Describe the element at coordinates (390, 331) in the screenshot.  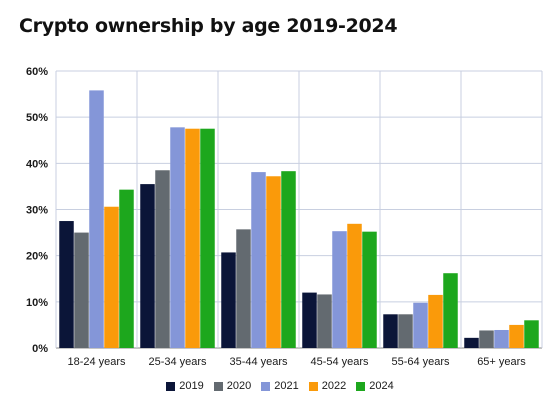
I see `bar-2019-55-64-years` at that location.